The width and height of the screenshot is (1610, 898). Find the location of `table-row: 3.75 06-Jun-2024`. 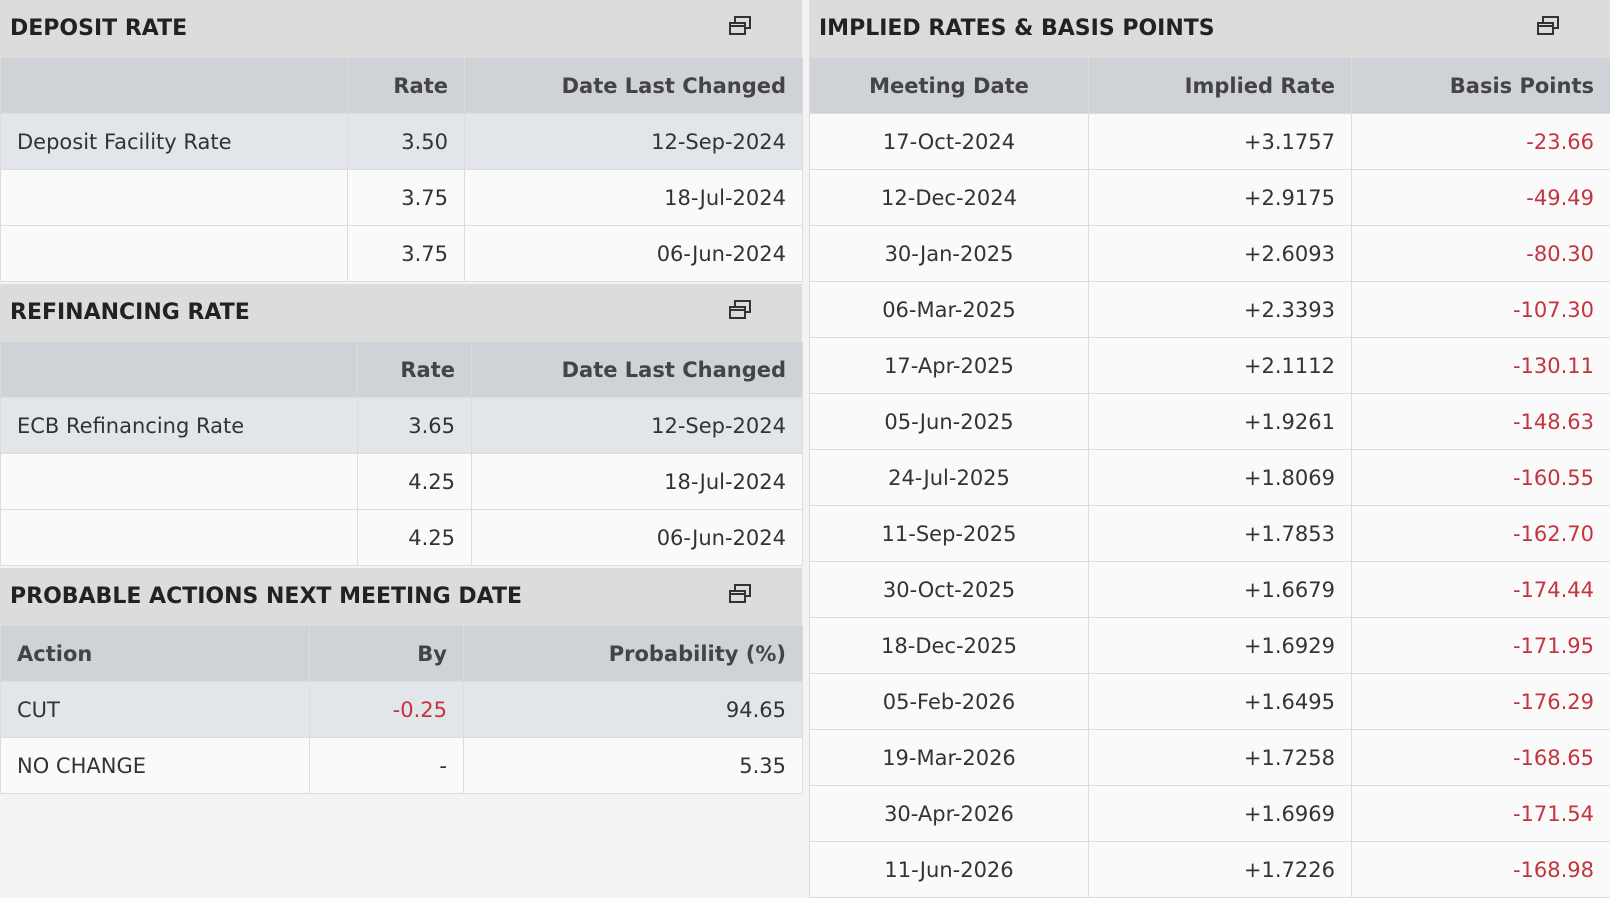

table-row: 3.75 06-Jun-2024 is located at coordinates (401, 253).